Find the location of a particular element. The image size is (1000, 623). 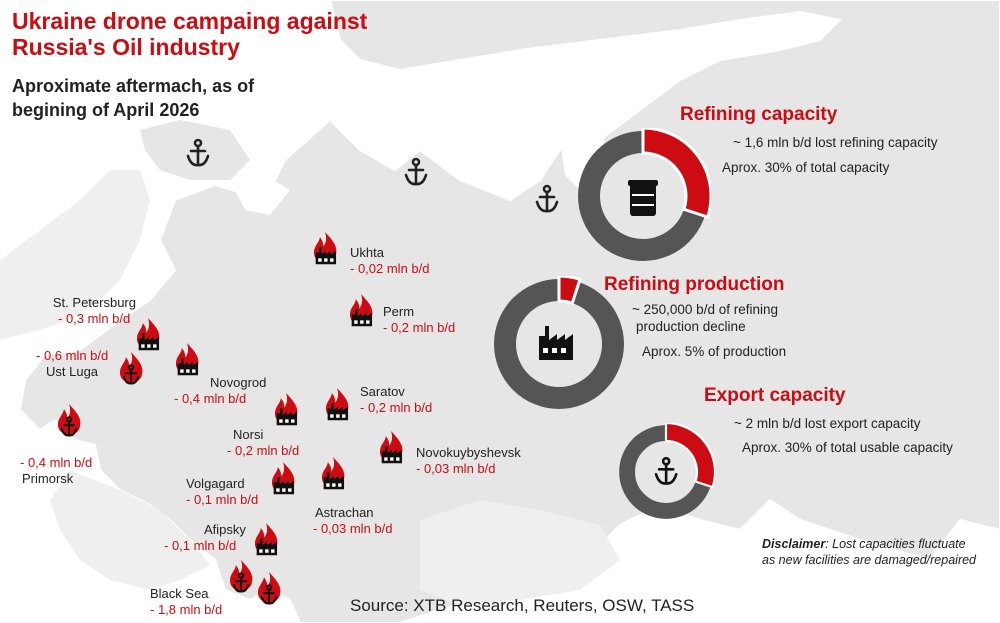

scandinavia is located at coordinates (75, 255).